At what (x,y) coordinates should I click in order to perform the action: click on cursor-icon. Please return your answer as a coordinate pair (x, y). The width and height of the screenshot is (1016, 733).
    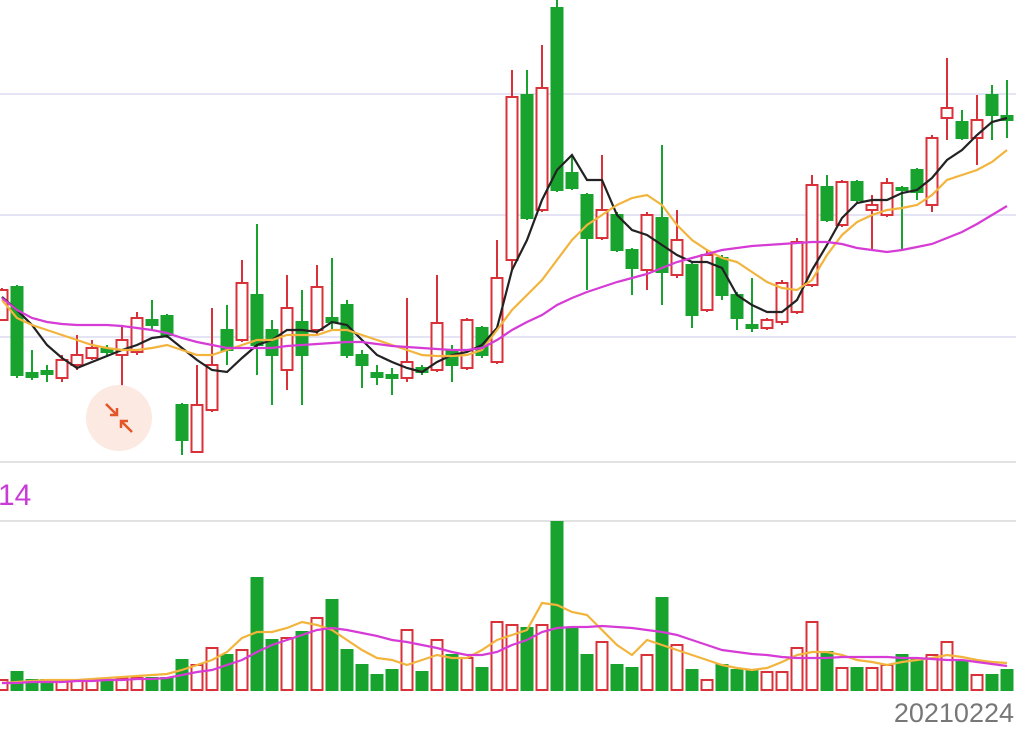
    Looking at the image, I should click on (119, 418).